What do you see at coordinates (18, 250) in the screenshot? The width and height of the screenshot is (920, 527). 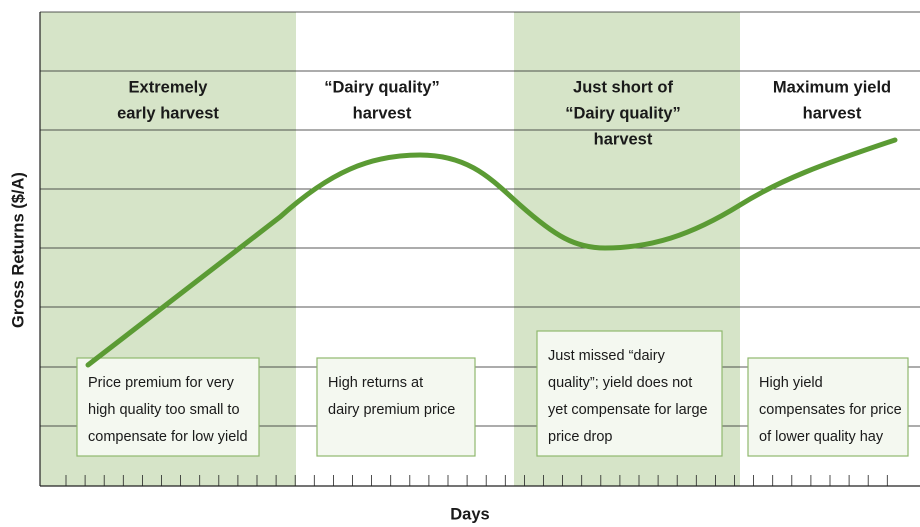 I see `y-axis-label: Gross Returns ($/A)` at bounding box center [18, 250].